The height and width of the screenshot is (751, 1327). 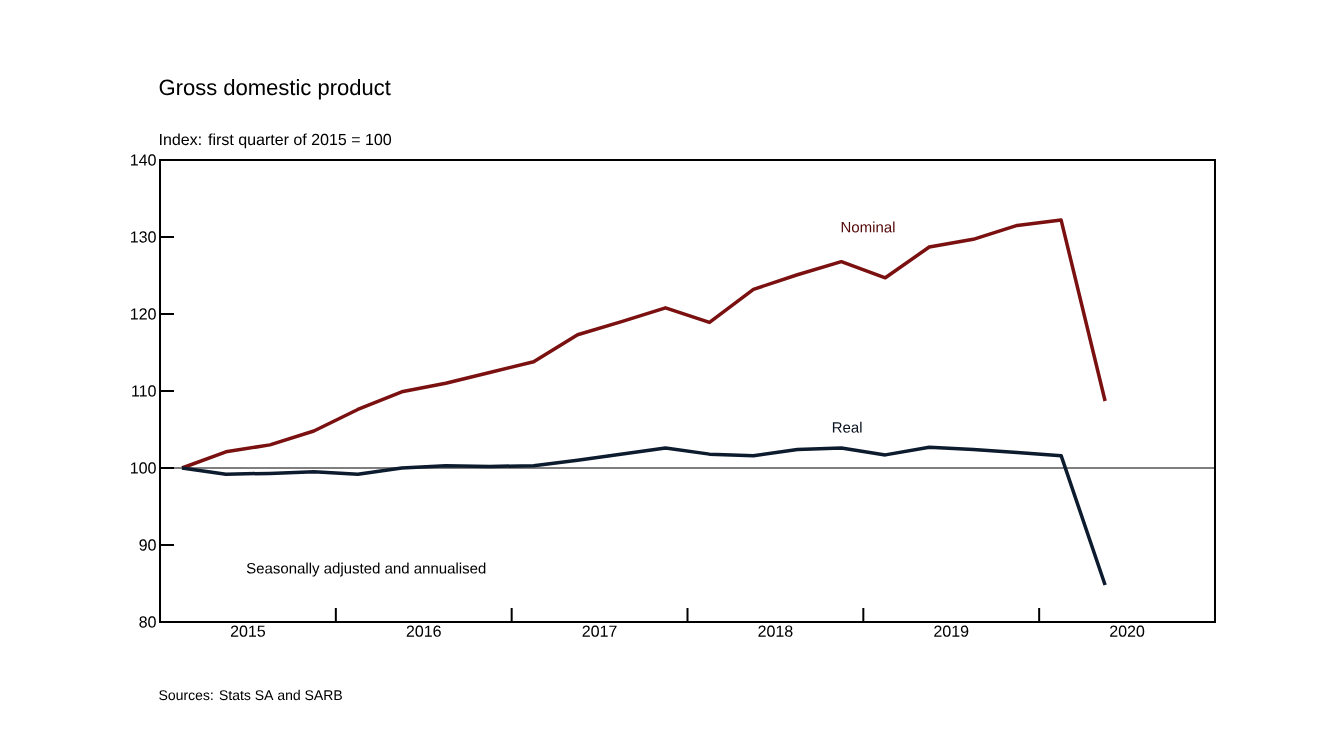 What do you see at coordinates (366, 569) in the screenshot?
I see `annotation: Seasonally adjusted and annualised` at bounding box center [366, 569].